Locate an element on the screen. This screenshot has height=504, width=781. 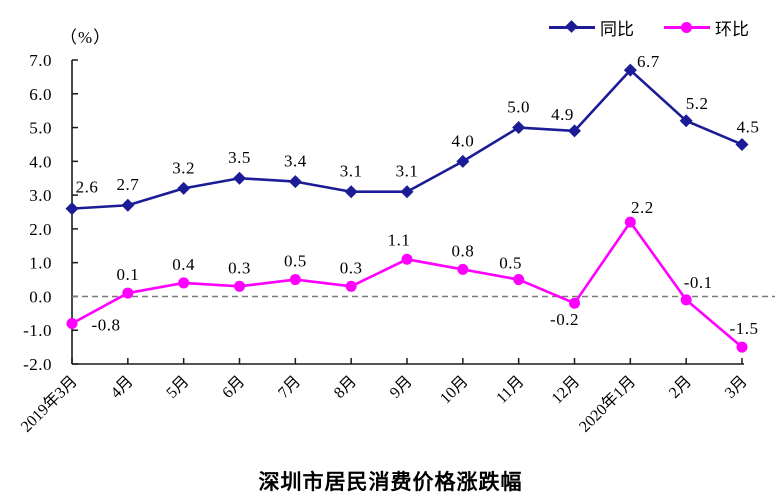
x-tick-label: 7月 is located at coordinates (289, 387).